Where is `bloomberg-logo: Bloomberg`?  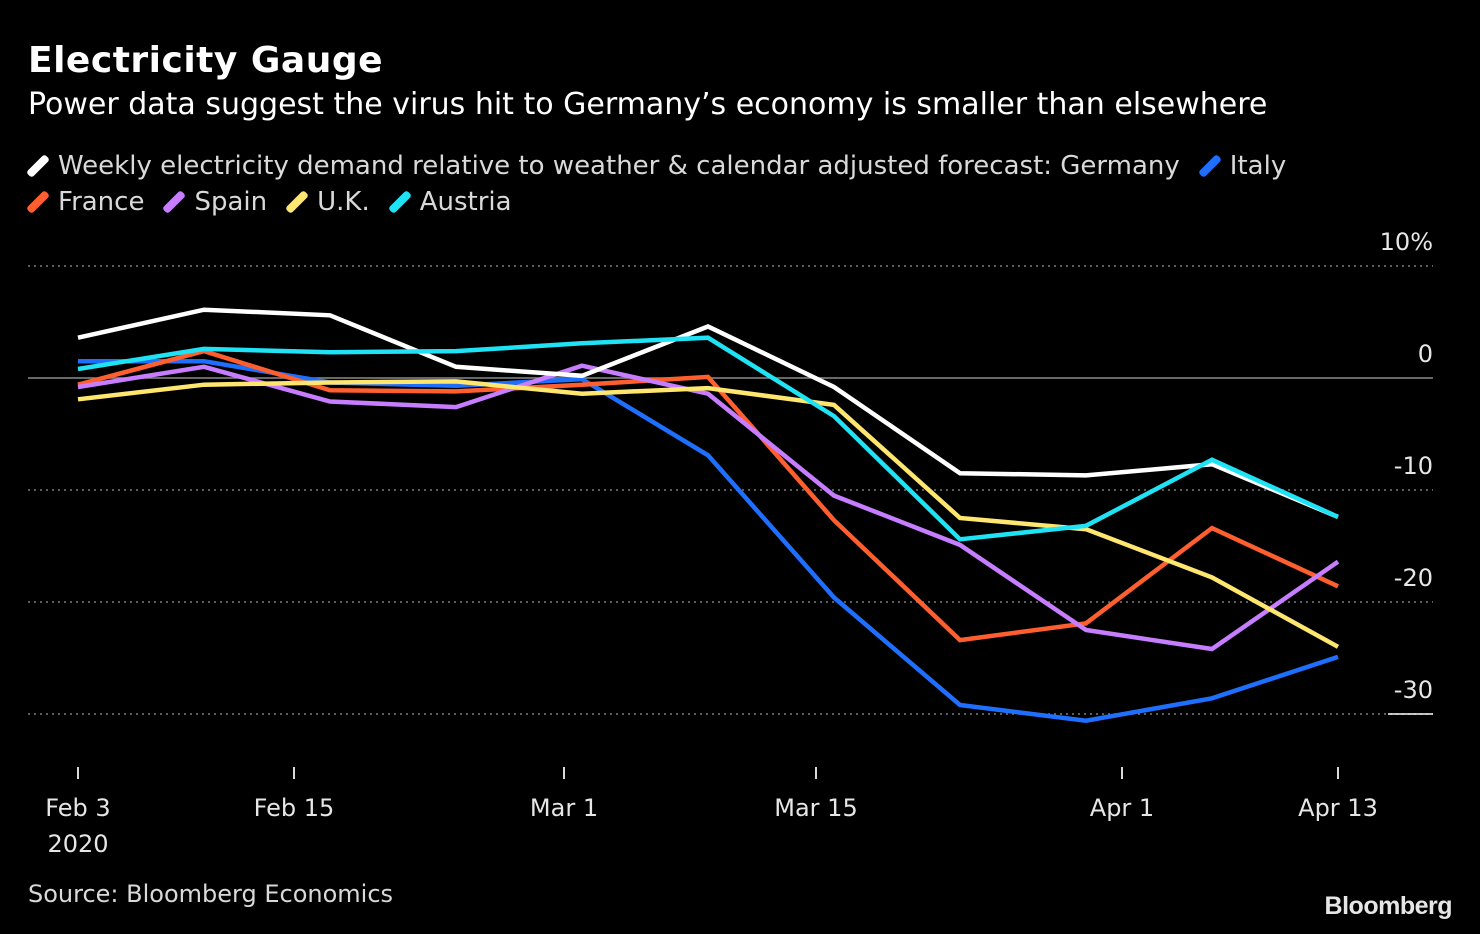 bloomberg-logo: Bloomberg is located at coordinates (1388, 906).